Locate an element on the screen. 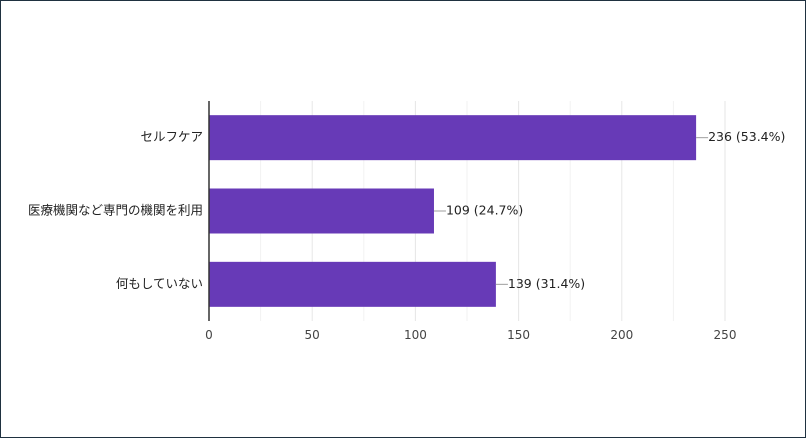  data-label: 109 (24.7%) is located at coordinates (484, 210).